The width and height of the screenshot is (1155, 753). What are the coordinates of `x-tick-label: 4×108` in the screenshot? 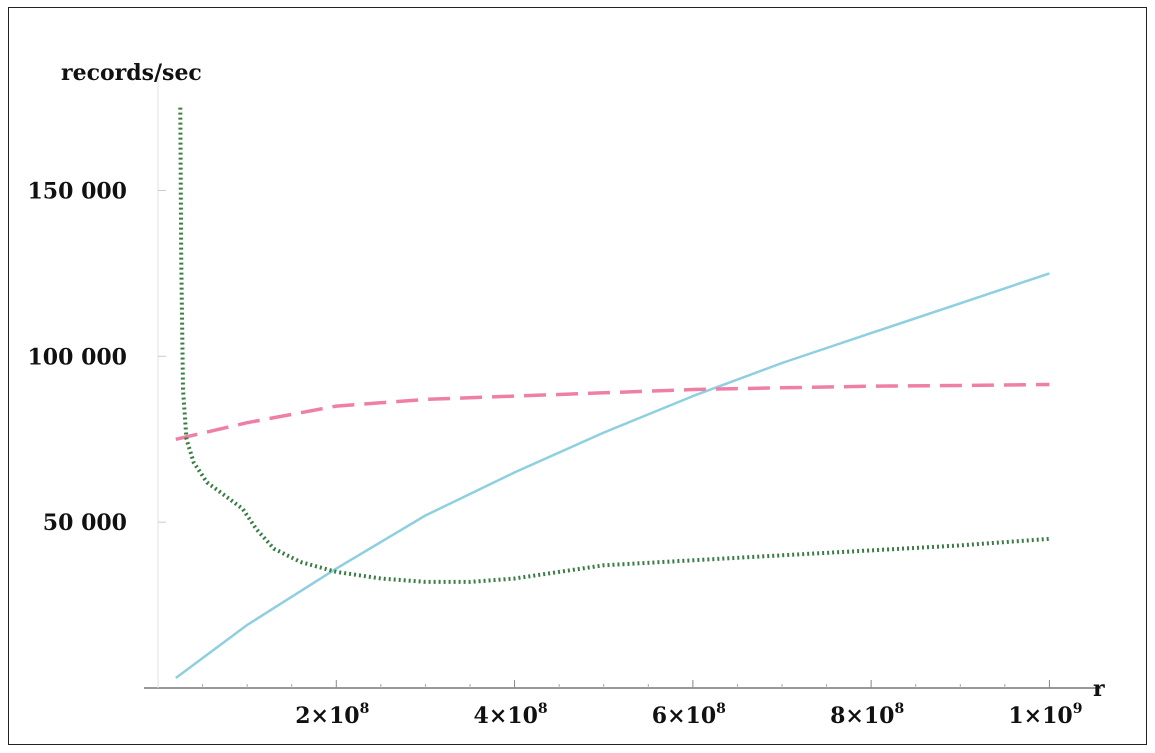 It's located at (511, 715).